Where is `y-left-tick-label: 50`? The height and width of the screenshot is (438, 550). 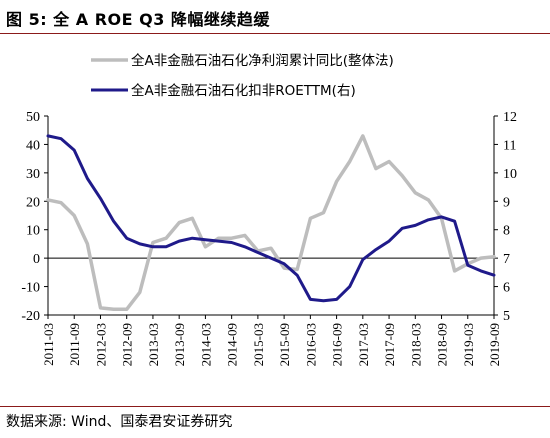
y-left-tick-label: 50 is located at coordinates (33, 117).